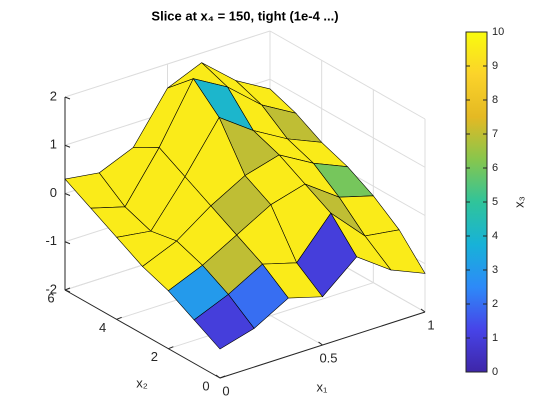 The width and height of the screenshot is (560, 420). What do you see at coordinates (495, 304) in the screenshot?
I see `colorbar-tick-label: 2` at bounding box center [495, 304].